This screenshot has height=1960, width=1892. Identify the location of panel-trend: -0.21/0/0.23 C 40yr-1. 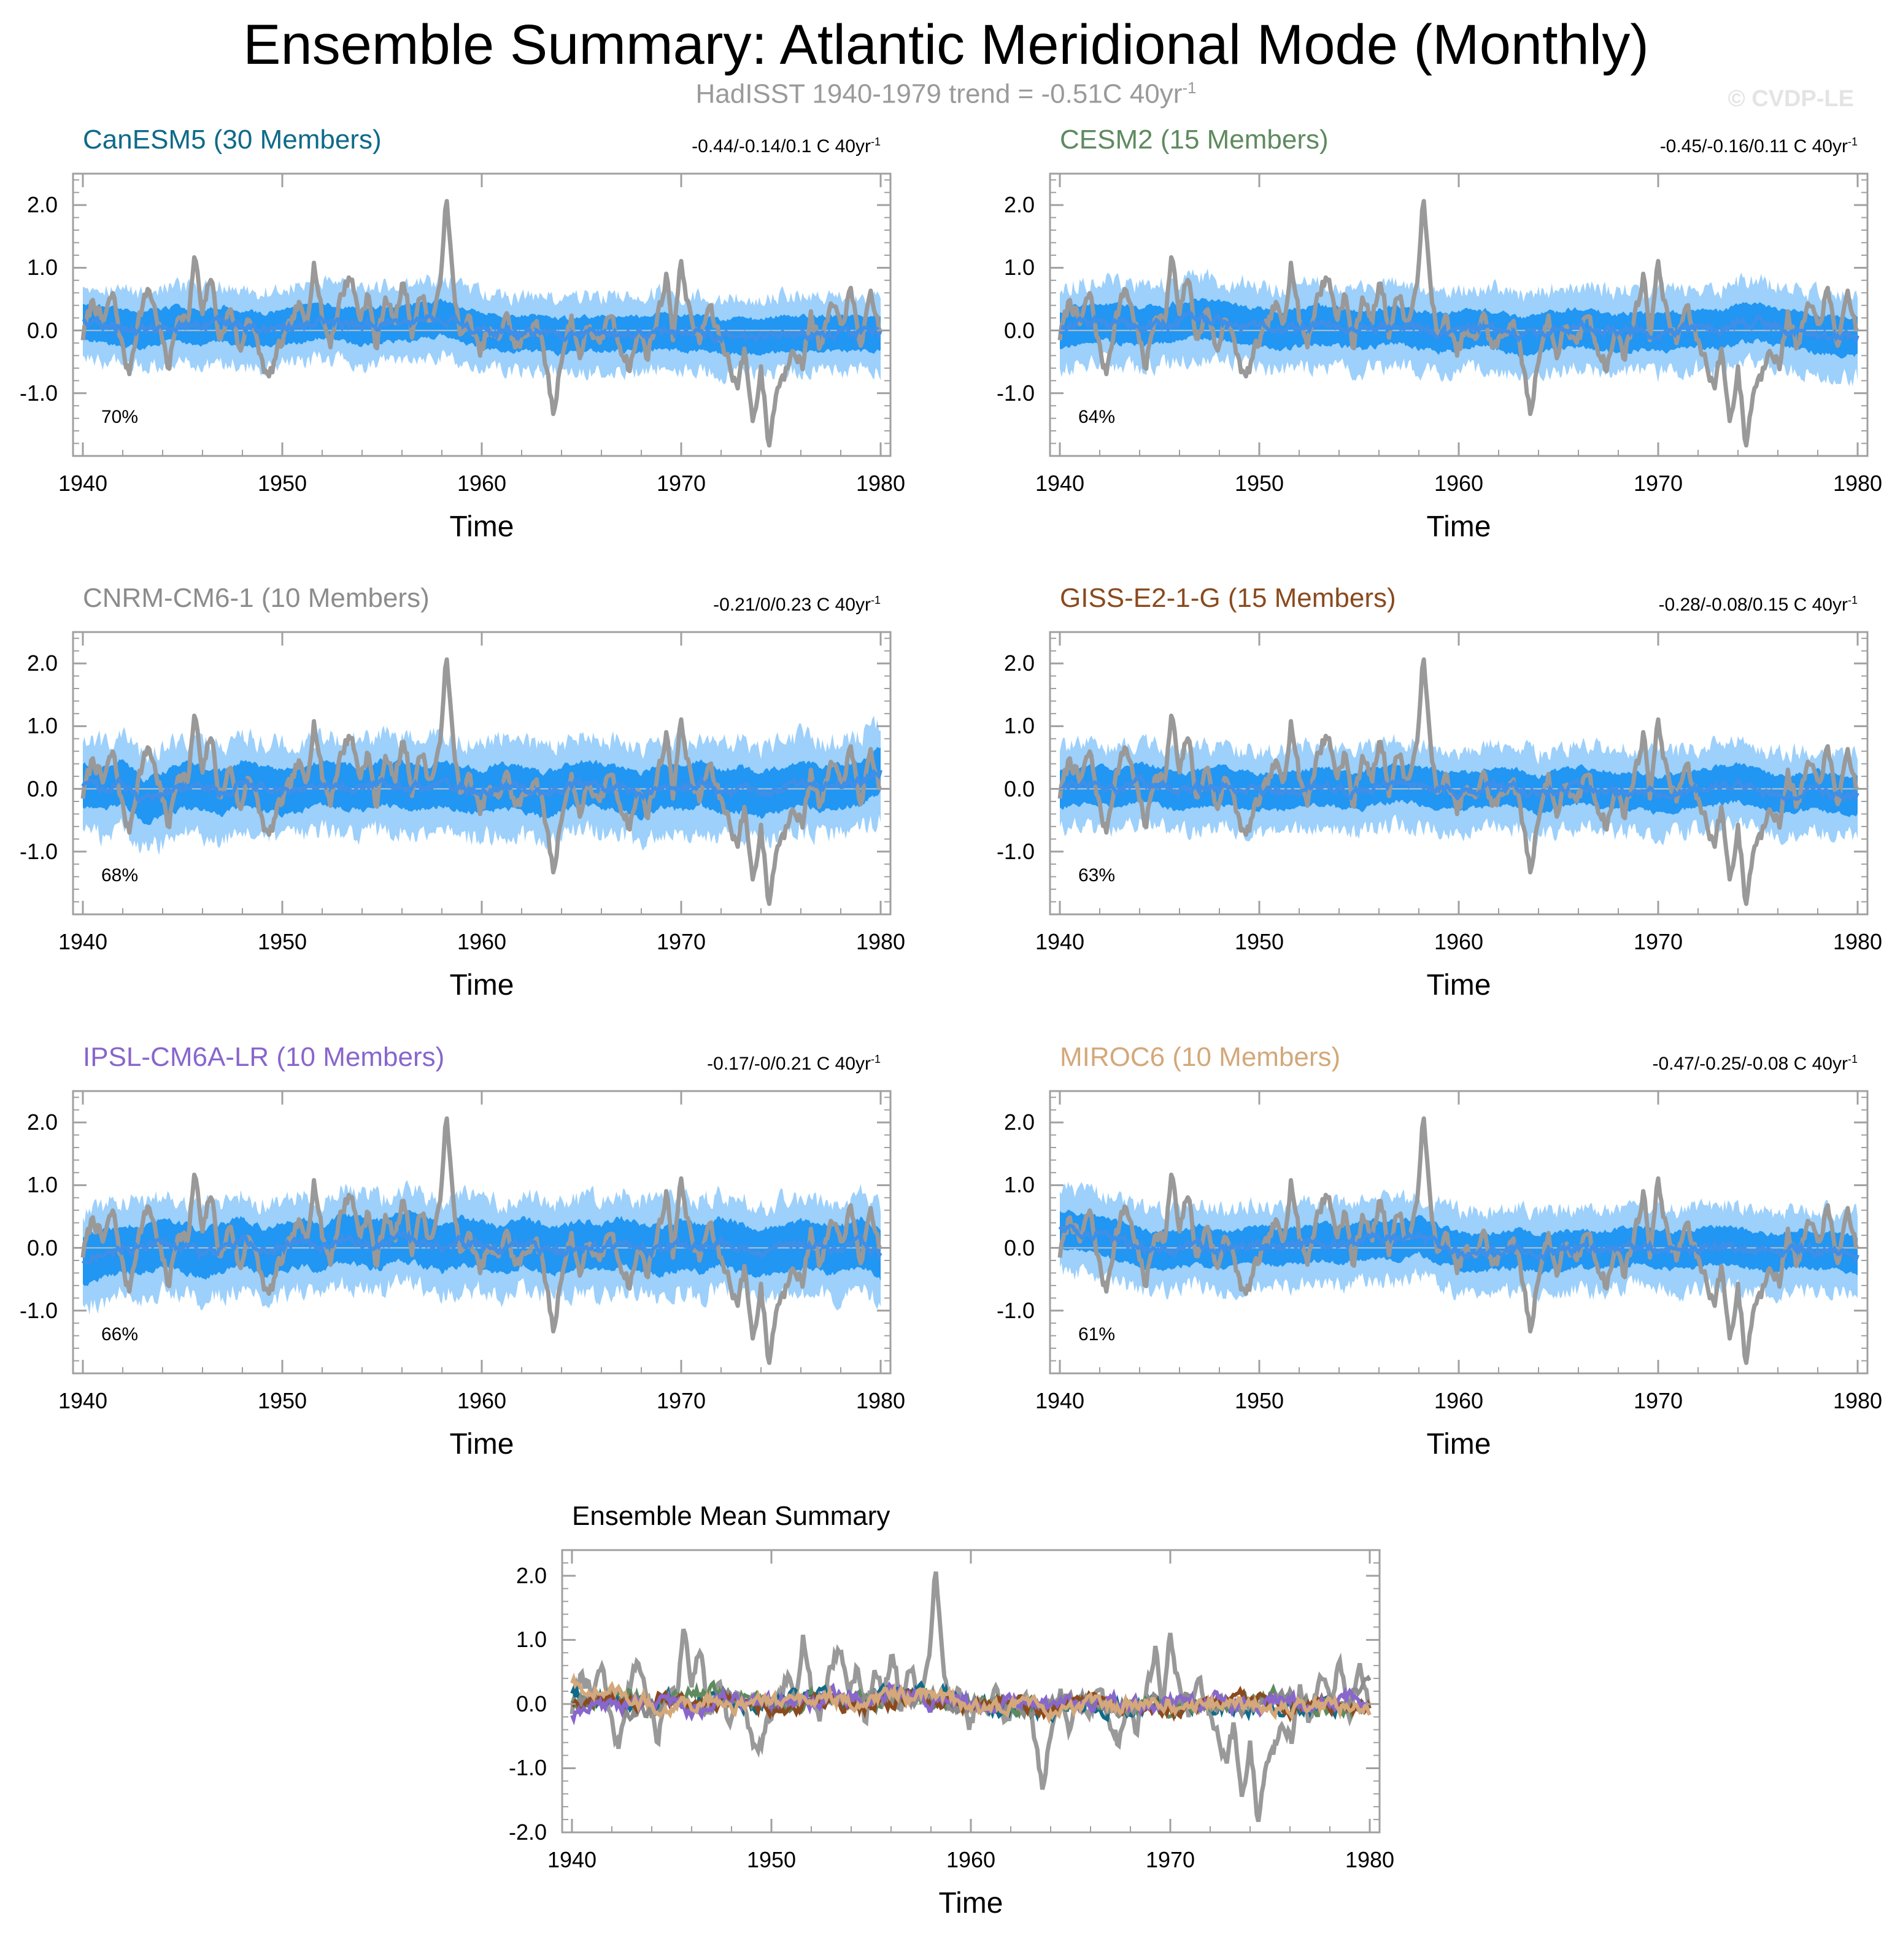
(727, 604).